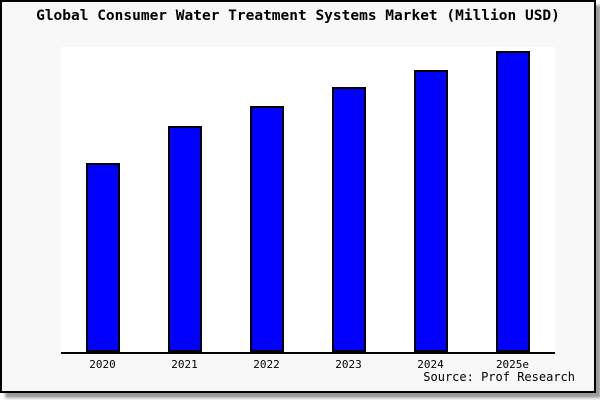 The height and width of the screenshot is (400, 600). I want to click on bar-2025e, so click(512, 201).